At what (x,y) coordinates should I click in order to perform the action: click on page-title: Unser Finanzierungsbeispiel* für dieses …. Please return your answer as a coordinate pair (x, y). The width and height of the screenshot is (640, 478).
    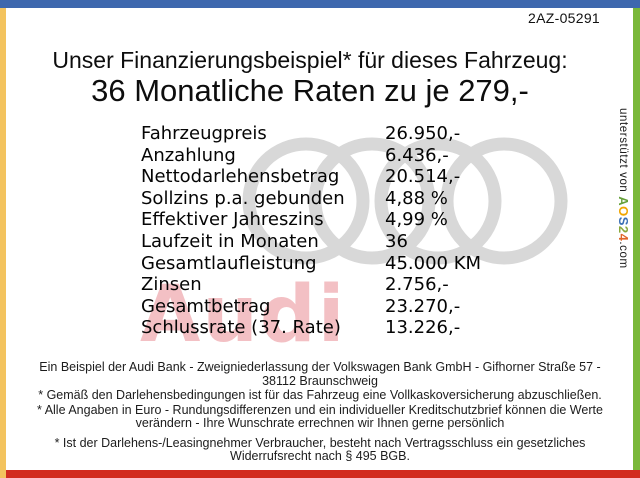
    Looking at the image, I should click on (310, 60).